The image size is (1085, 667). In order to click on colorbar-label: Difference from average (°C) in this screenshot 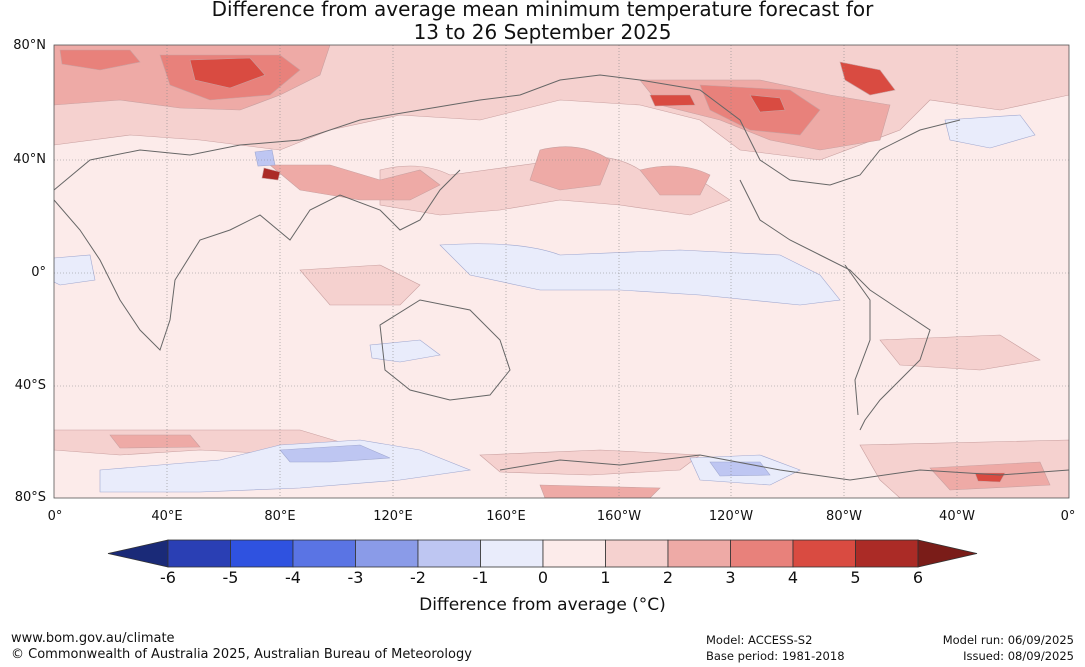, I will do `click(542, 605)`.